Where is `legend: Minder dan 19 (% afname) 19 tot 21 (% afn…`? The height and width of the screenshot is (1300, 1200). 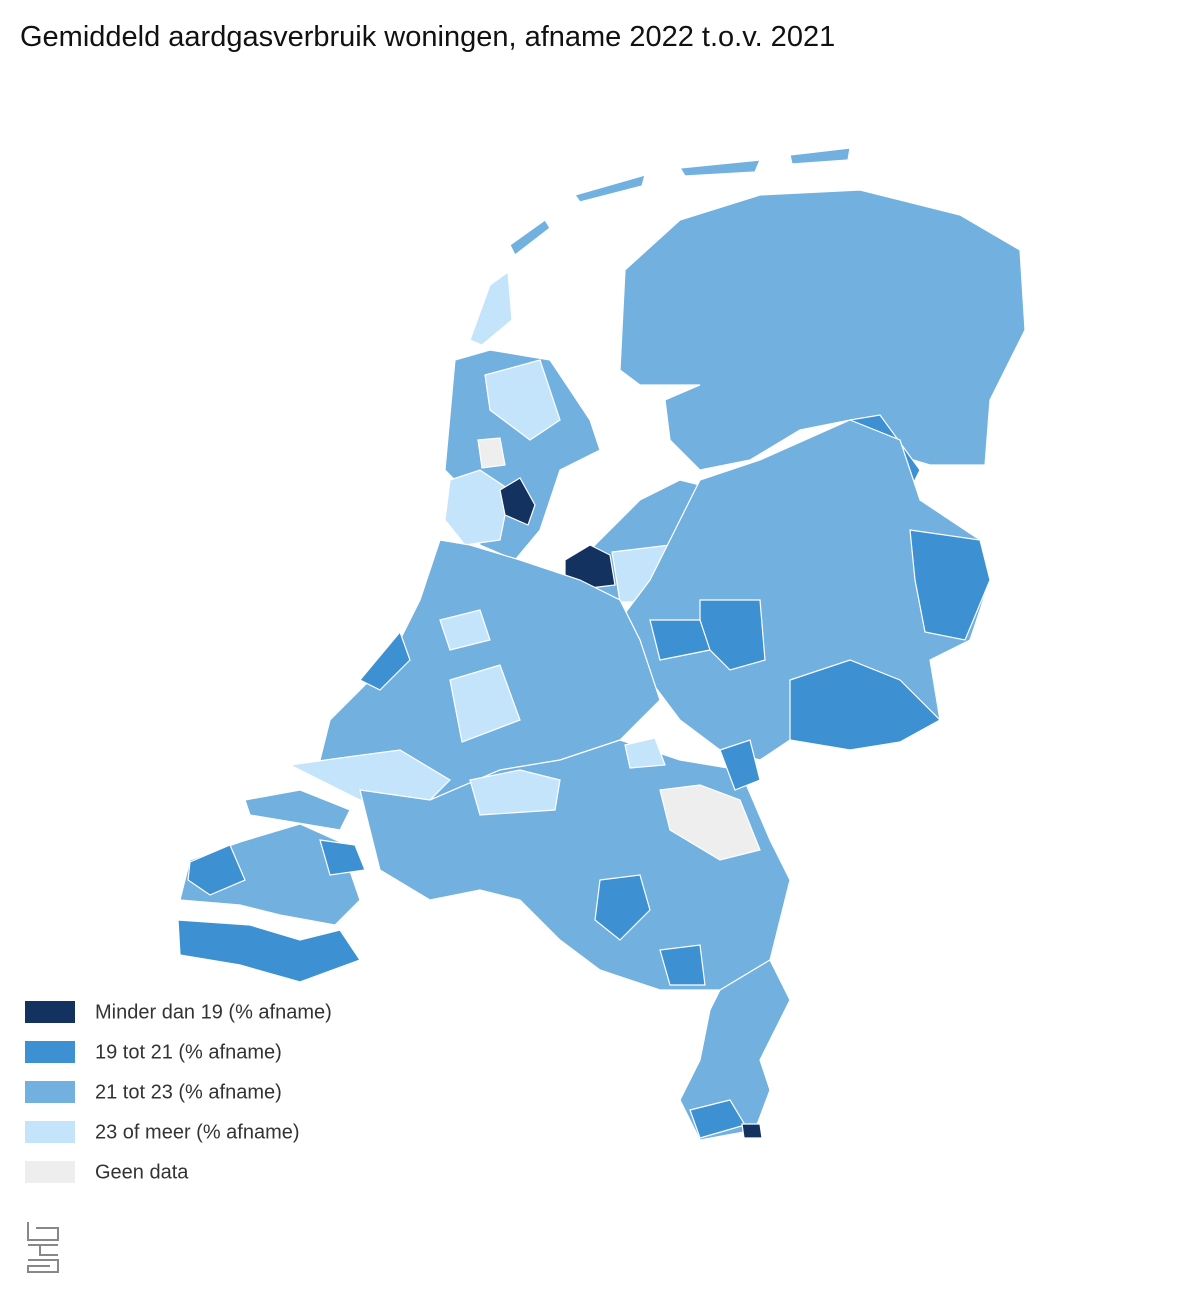 legend: Minder dan 19 (% afname) 19 tot 21 (% afn… is located at coordinates (178, 1092).